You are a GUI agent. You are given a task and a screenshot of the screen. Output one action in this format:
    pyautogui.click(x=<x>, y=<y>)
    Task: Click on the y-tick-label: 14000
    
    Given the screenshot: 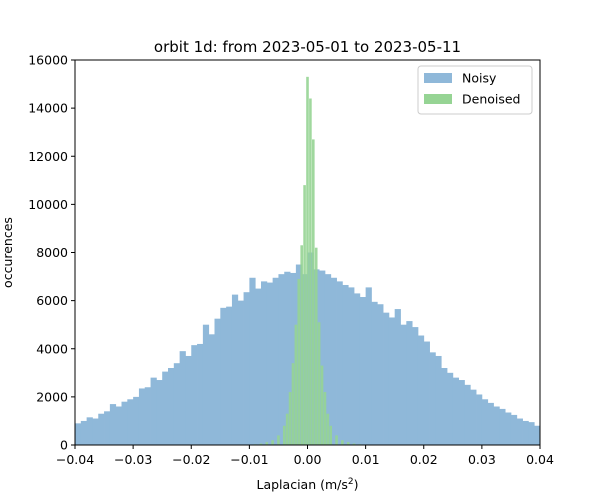 What is the action you would take?
    pyautogui.click(x=48, y=108)
    